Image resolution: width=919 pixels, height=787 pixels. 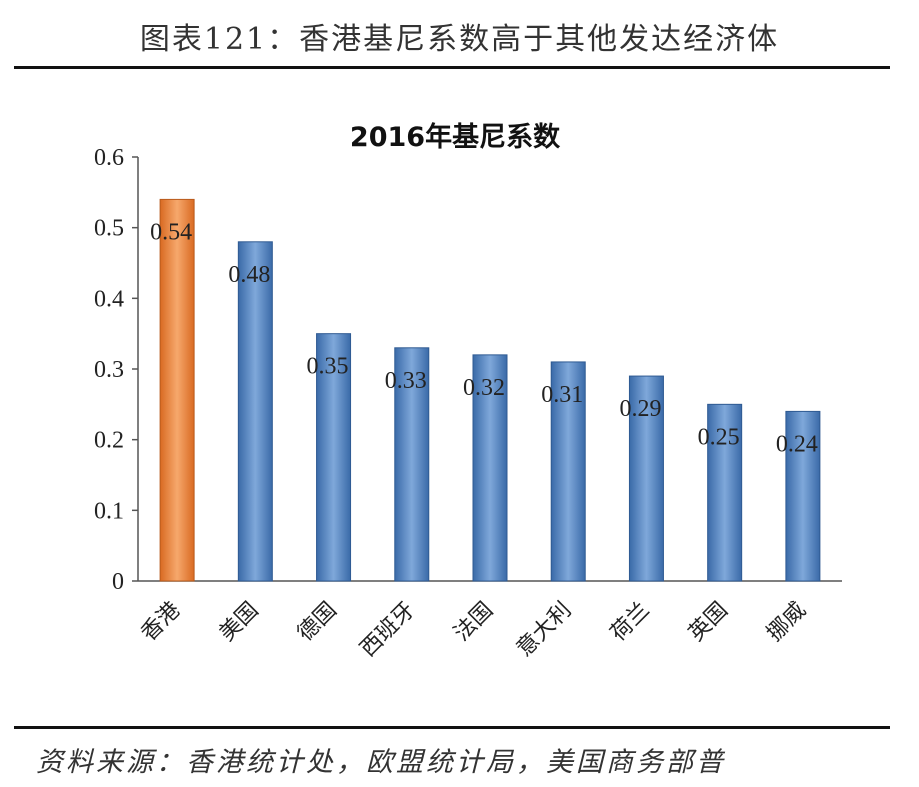 What do you see at coordinates (249, 275) in the screenshot?
I see `data-label: 0.48` at bounding box center [249, 275].